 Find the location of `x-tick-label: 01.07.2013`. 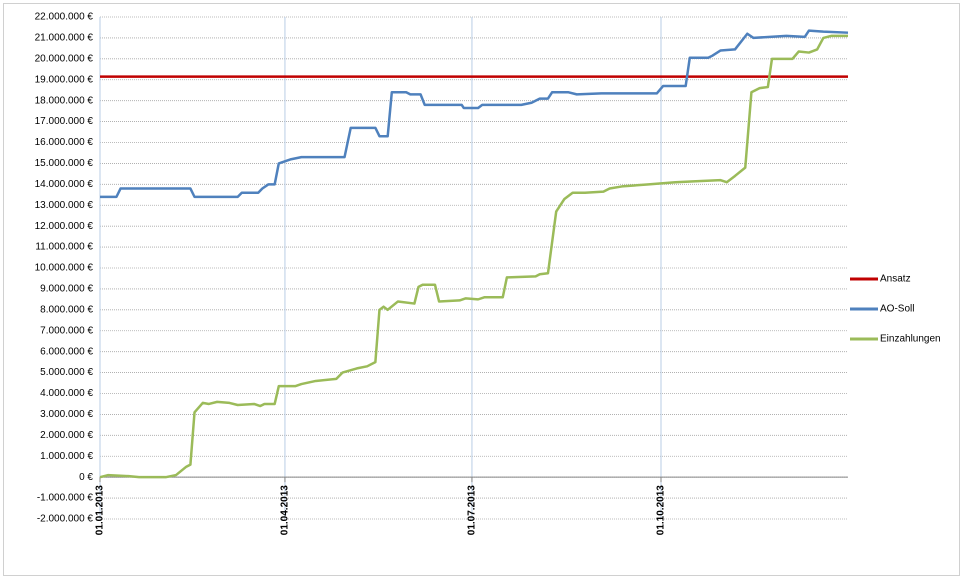

x-tick-label: 01.07.2013 is located at coordinates (472, 510).